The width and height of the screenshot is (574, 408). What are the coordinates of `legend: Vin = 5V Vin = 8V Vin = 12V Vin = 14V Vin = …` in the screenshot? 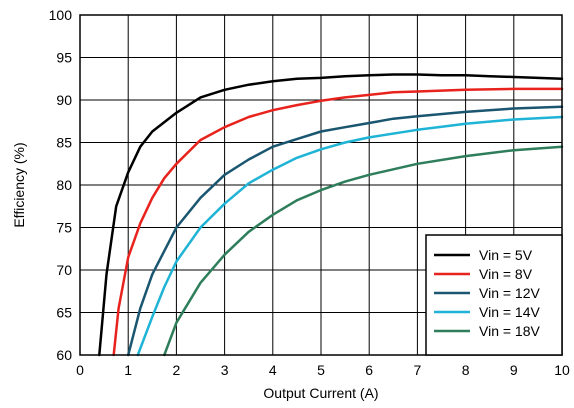 It's located at (494, 295).